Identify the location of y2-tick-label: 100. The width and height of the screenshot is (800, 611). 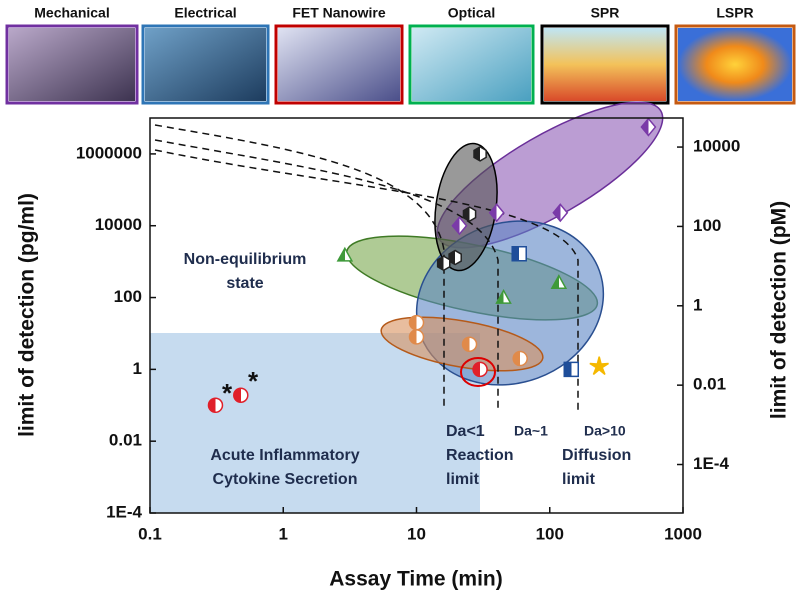
(707, 225).